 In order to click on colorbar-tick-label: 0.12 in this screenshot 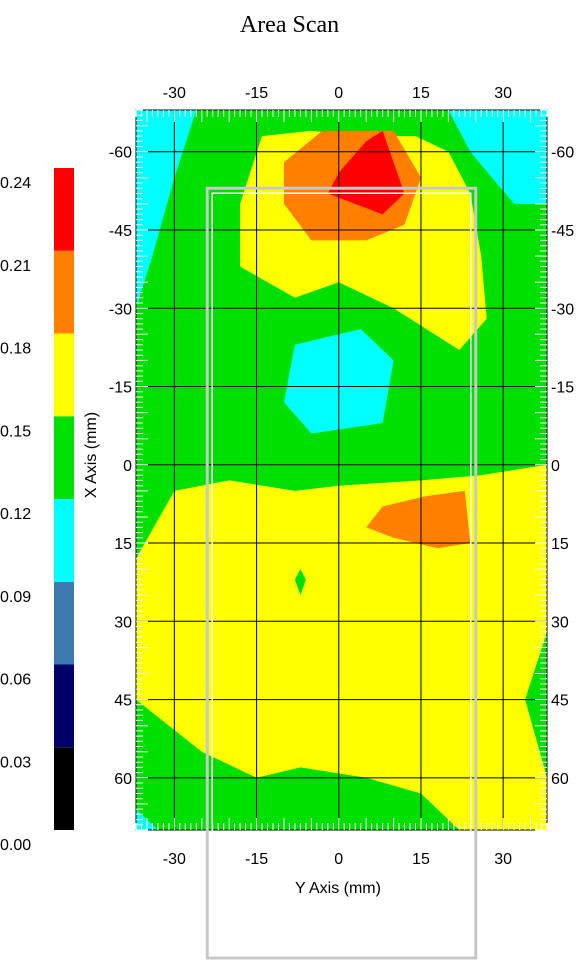, I will do `click(15, 514)`.